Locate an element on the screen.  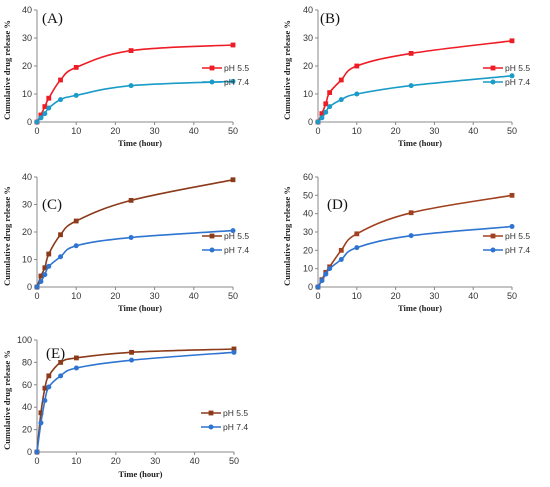
y-tick-label: 60 is located at coordinates (27, 385).